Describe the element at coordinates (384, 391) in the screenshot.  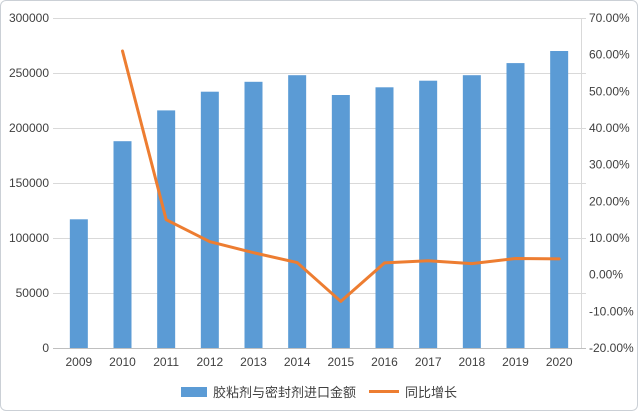
I see `line-series-swatch-icon` at that location.